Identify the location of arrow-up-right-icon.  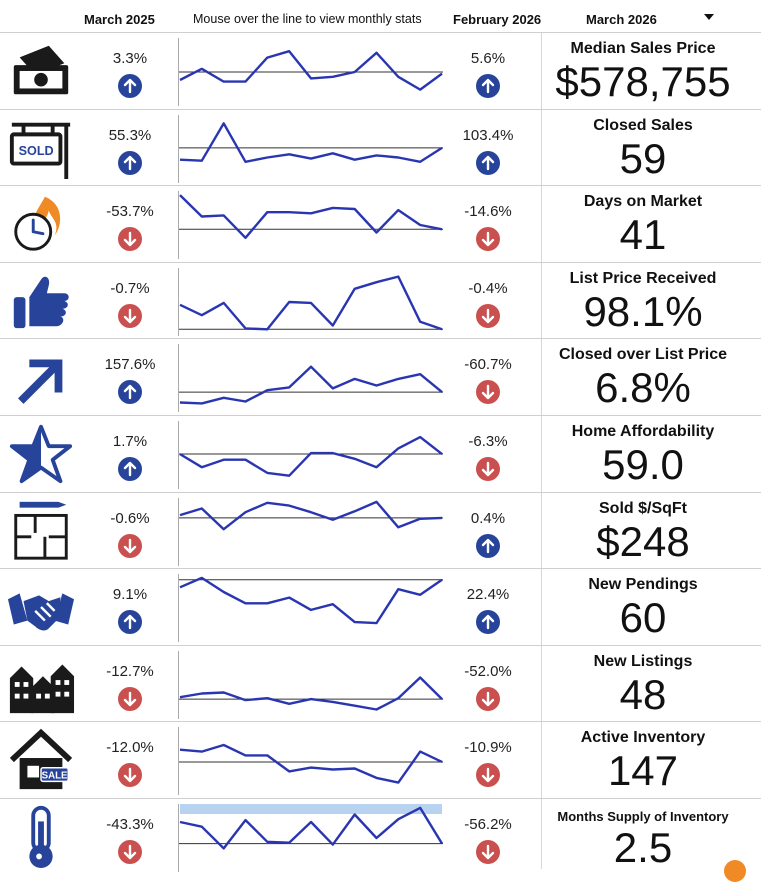
(41, 376).